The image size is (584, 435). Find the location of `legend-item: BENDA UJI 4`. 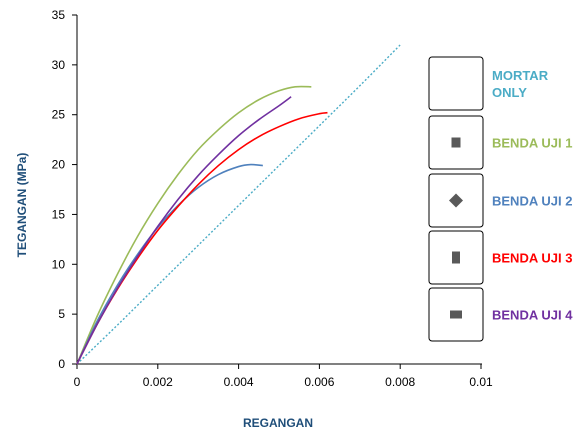

legend-item: BENDA UJI 4 is located at coordinates (500, 314).